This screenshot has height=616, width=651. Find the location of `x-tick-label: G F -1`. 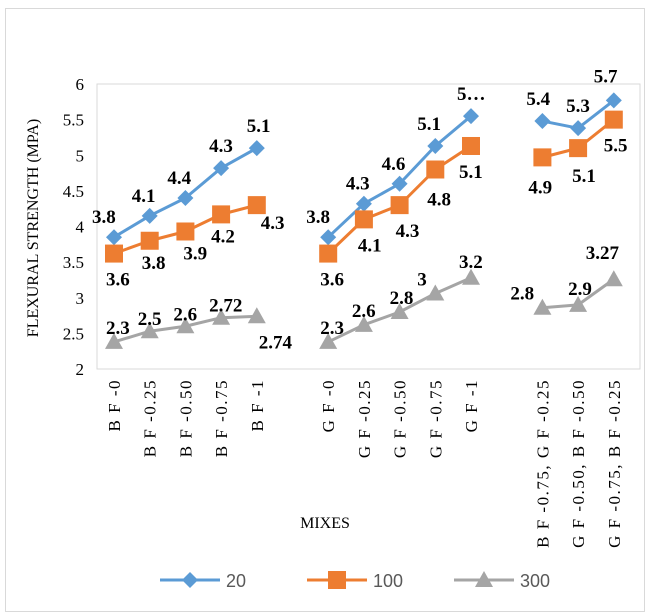

x-tick-label: G F -1 is located at coordinates (471, 405).